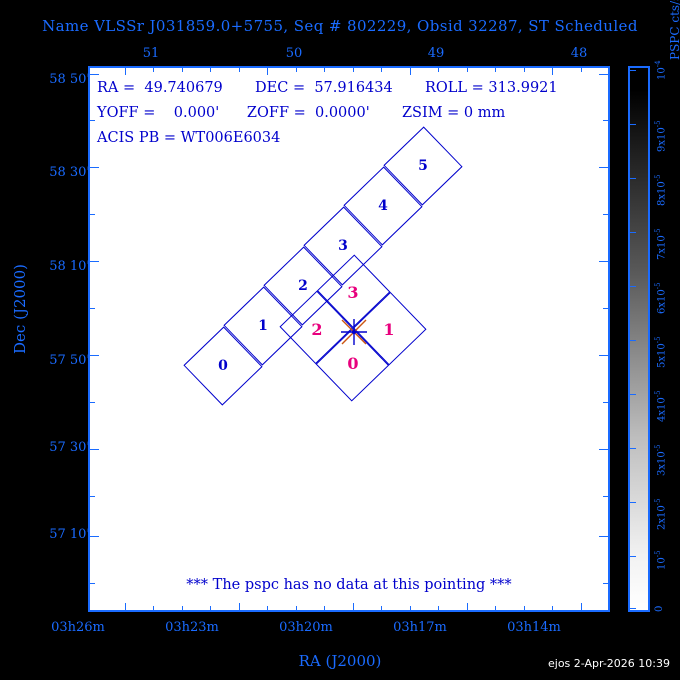  Describe the element at coordinates (353, 363) in the screenshot. I see `acis-i-chip-label-0: 0` at that location.